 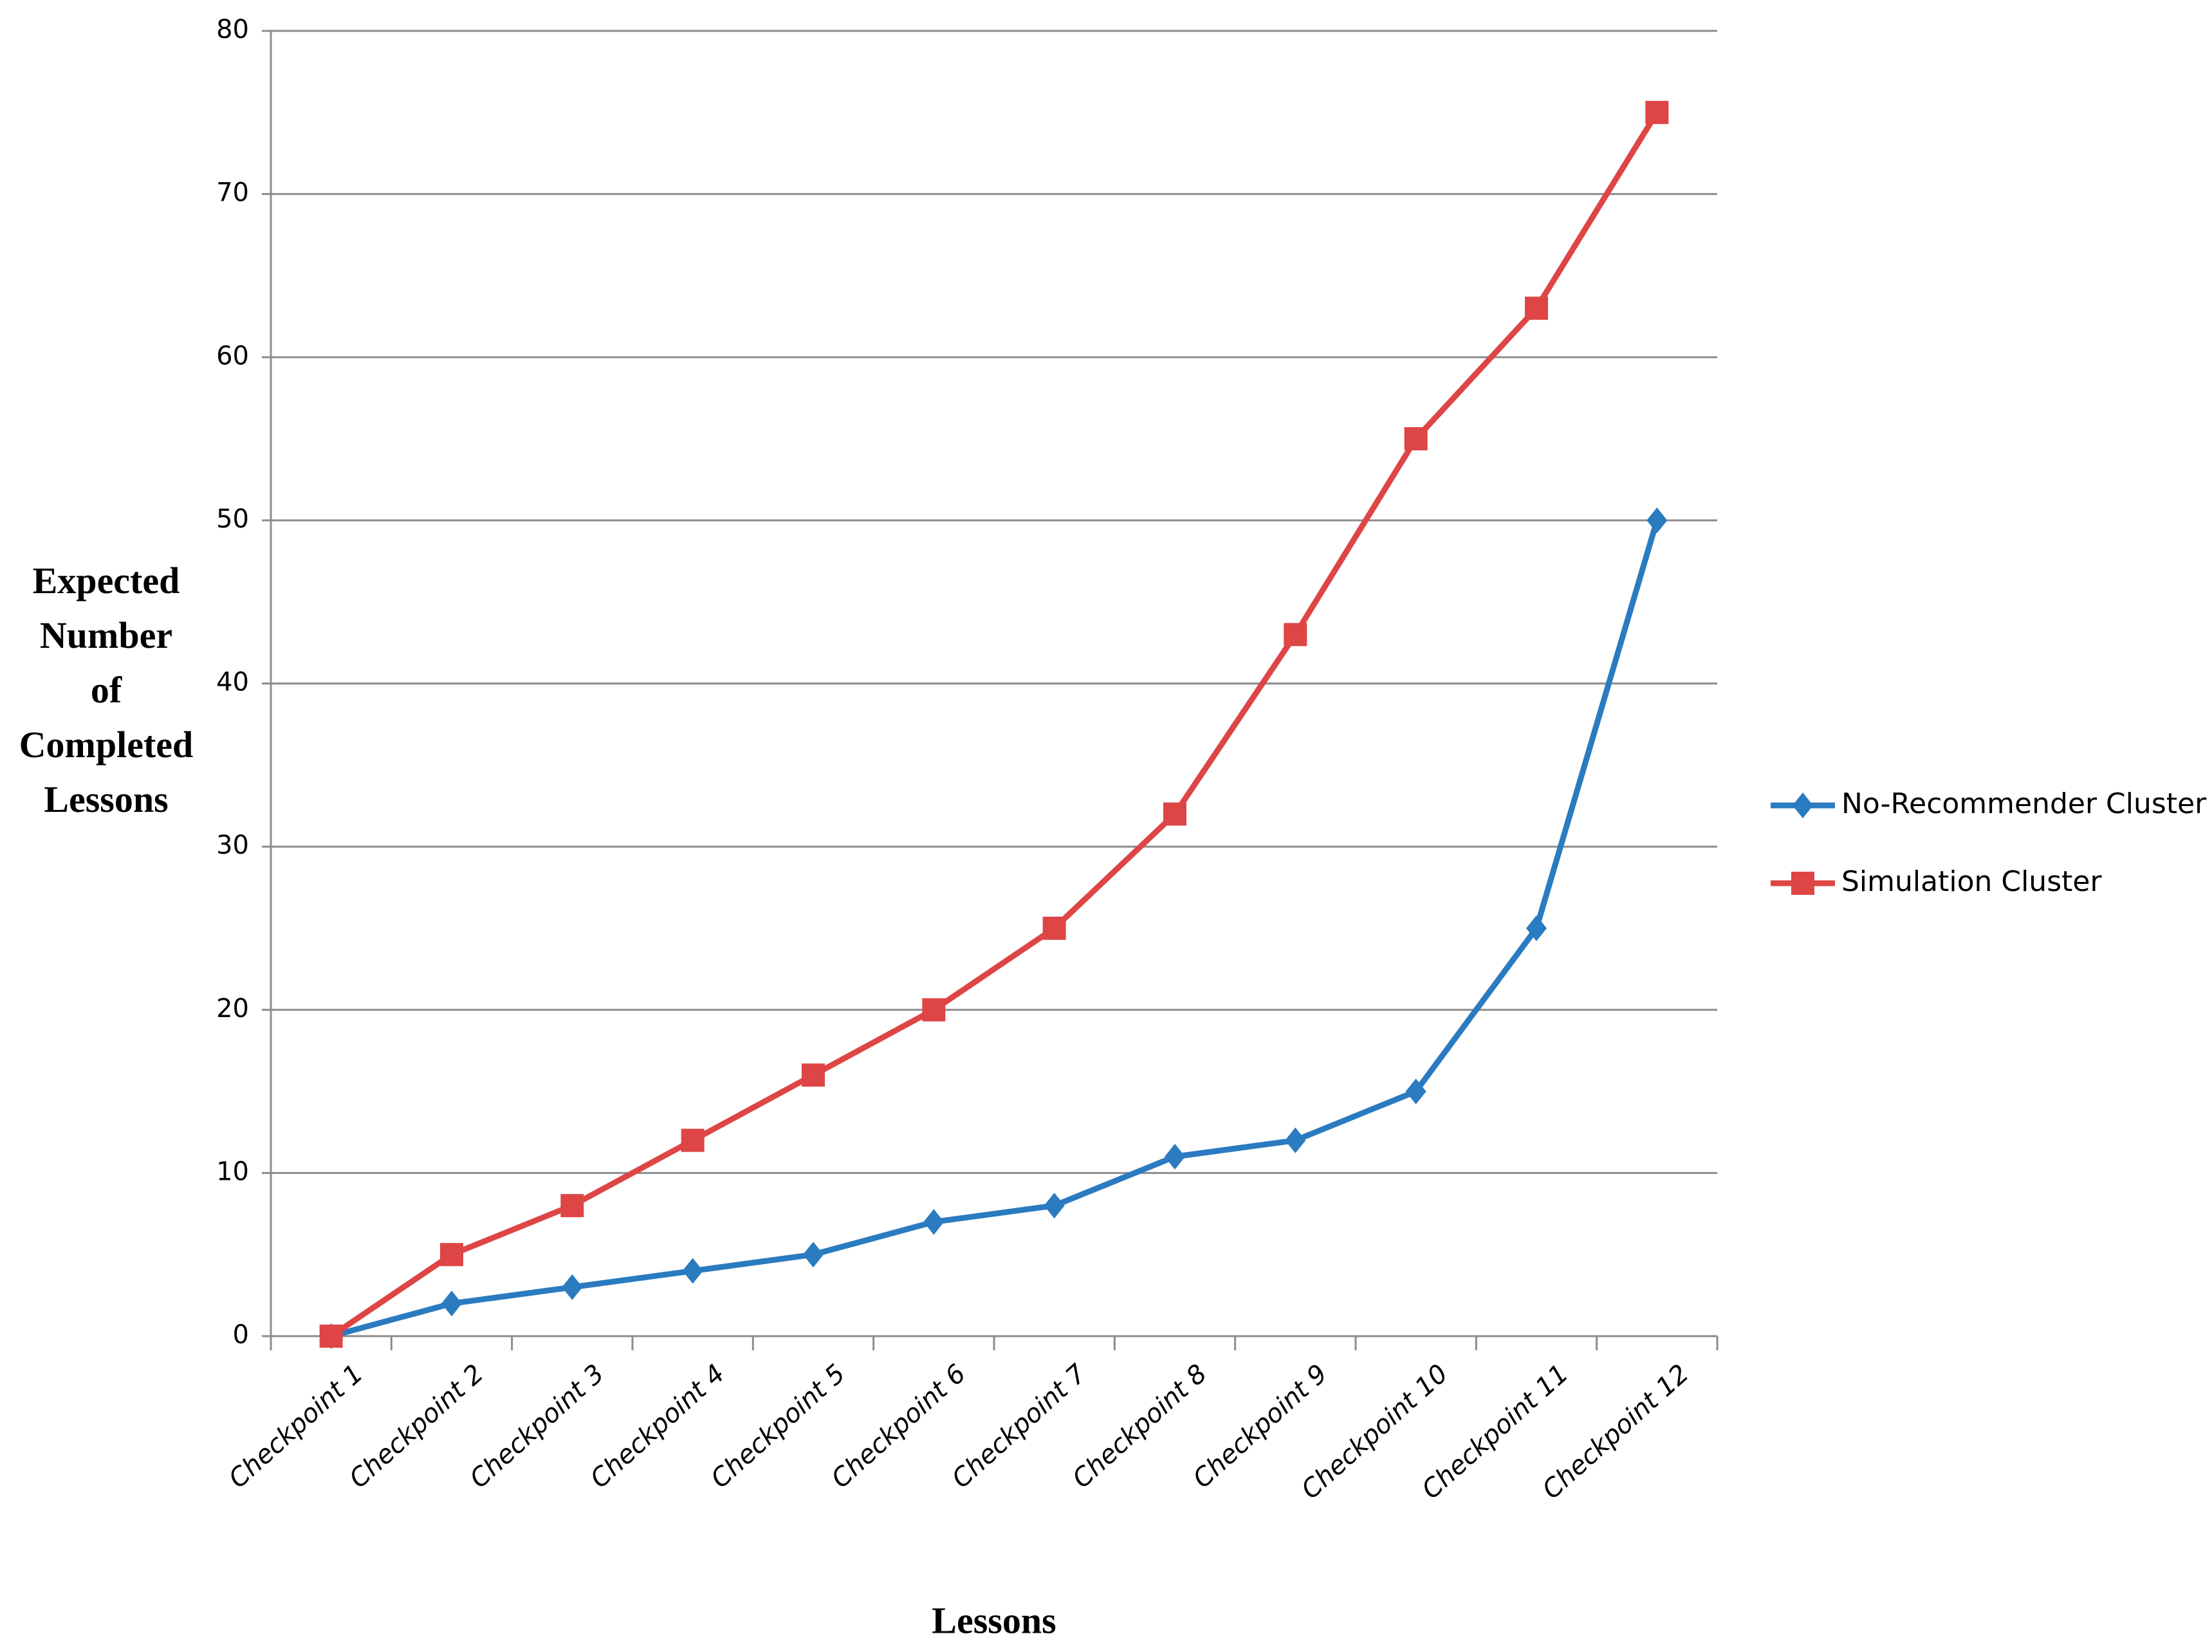 What do you see at coordinates (232, 193) in the screenshot?
I see `y-tick-label: 70` at bounding box center [232, 193].